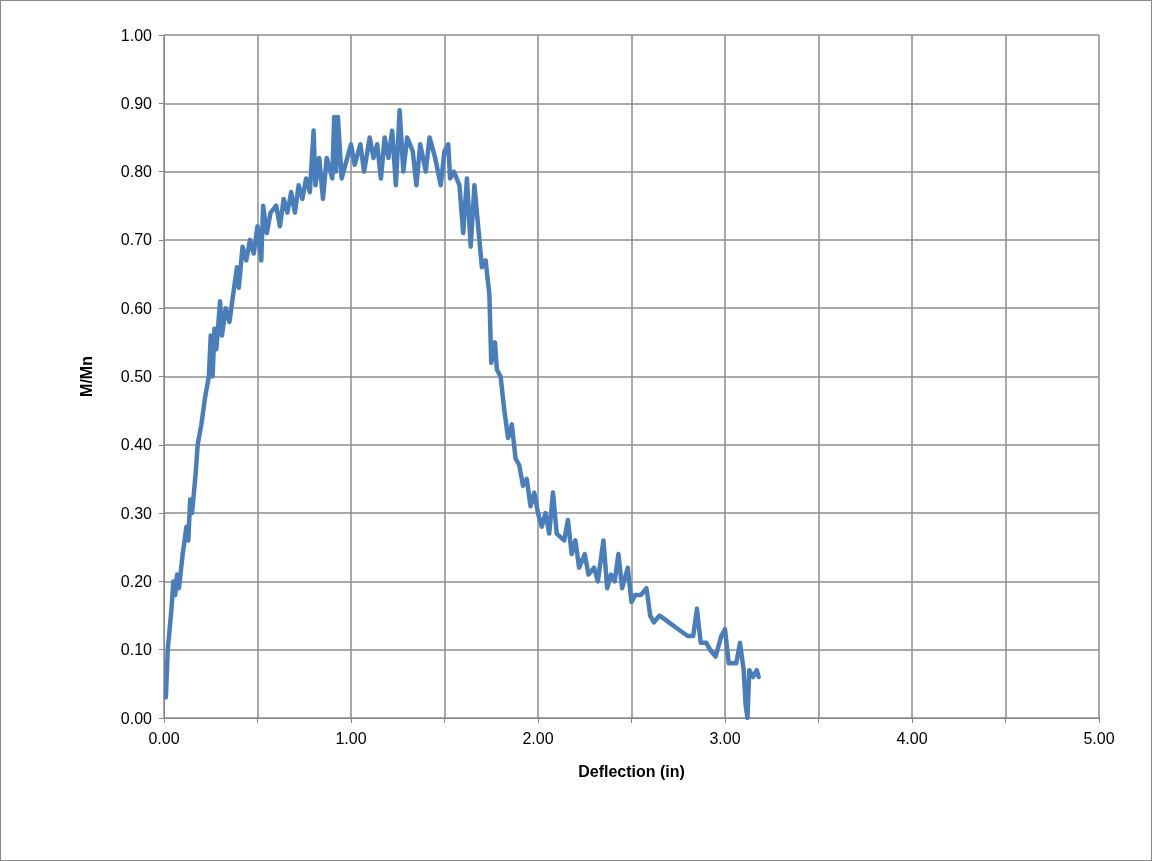  I want to click on y-tick-label: 0.20, so click(136, 581).